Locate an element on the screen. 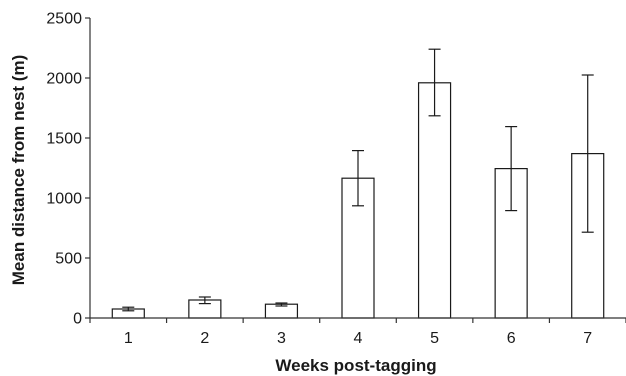  y-axis-title: Mean distance from nest (m) is located at coordinates (18, 170).